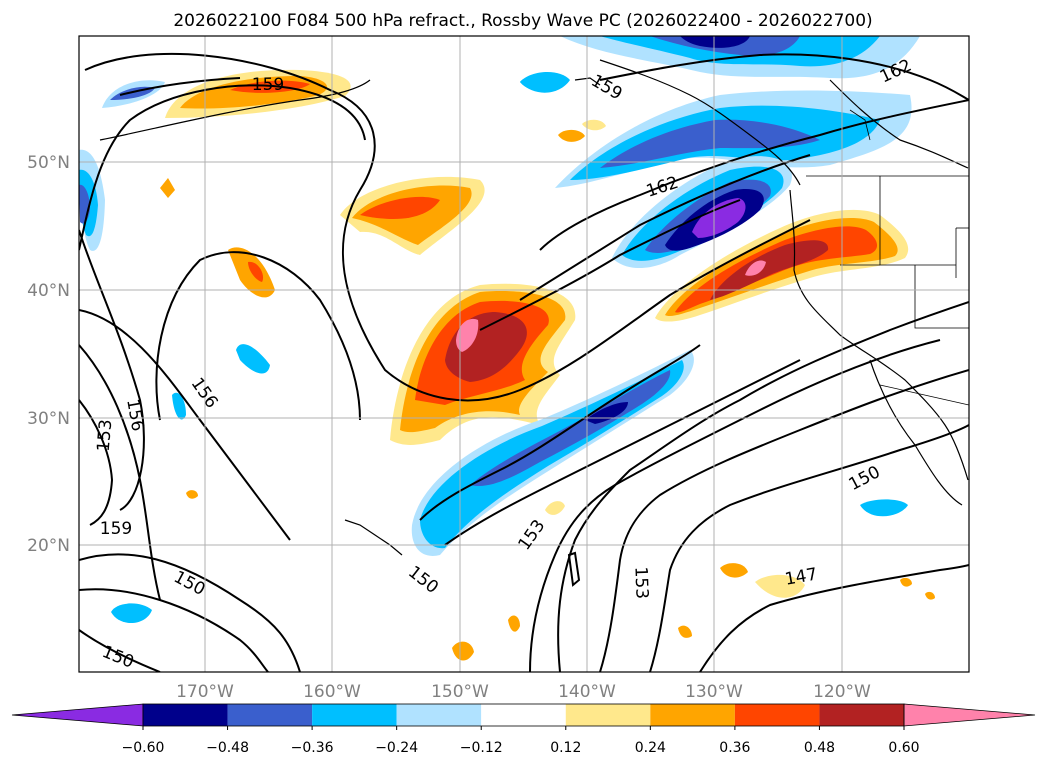 Image resolution: width=1047 pixels, height=765 pixels. I want to click on latitude-labels: 50°N 40°N 30°N 20°N, so click(48, 354).